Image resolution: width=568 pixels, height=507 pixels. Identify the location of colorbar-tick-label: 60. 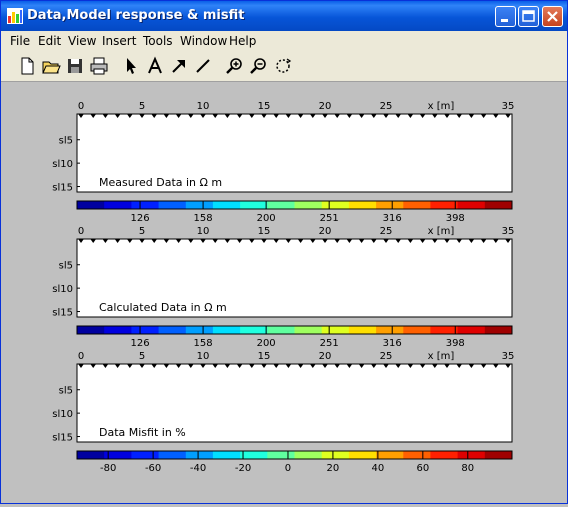
(422, 468).